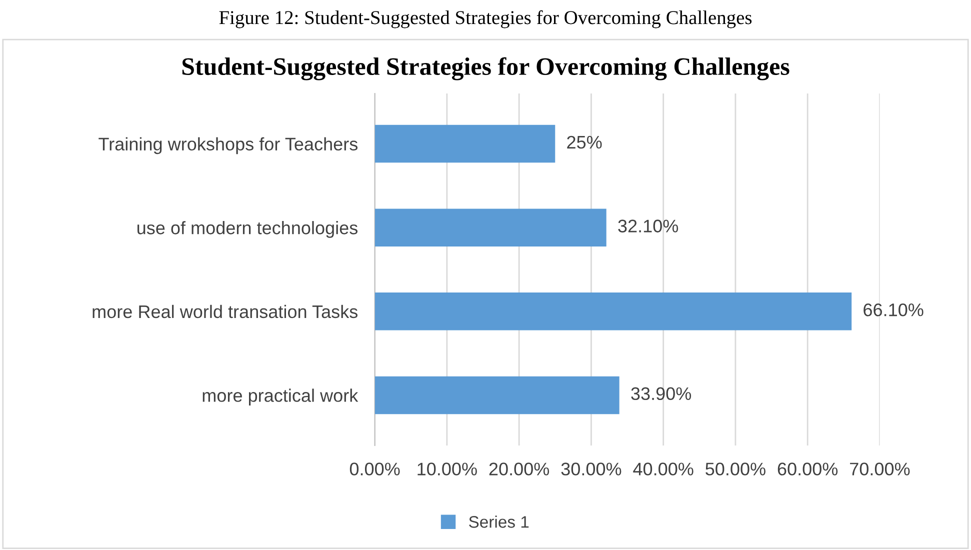 The height and width of the screenshot is (550, 971). Describe the element at coordinates (485, 19) in the screenshot. I see `caption: Figure 12: Student-Suggested Strategies for Overcoming Challenges` at that location.